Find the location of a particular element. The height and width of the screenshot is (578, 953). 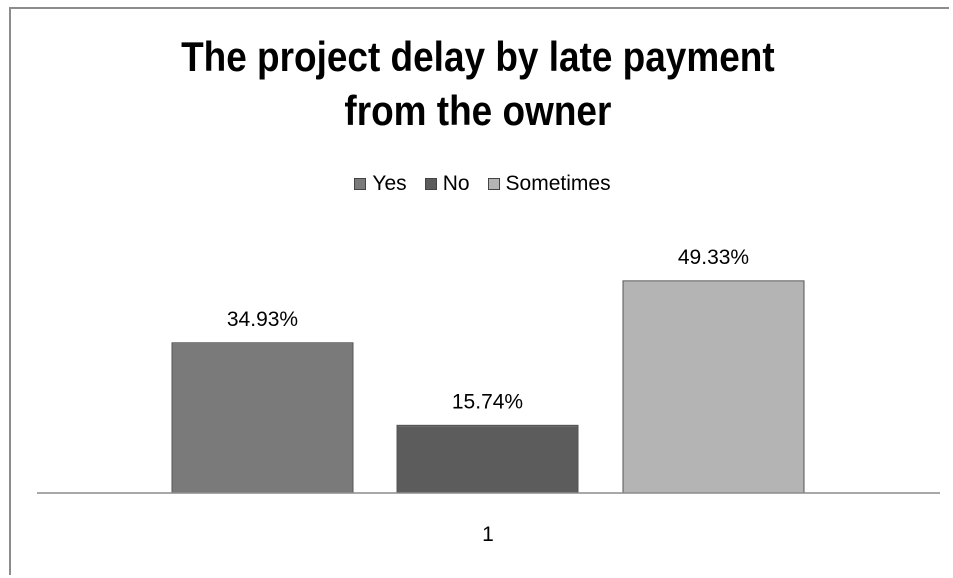

bar-sometimes is located at coordinates (713, 387).